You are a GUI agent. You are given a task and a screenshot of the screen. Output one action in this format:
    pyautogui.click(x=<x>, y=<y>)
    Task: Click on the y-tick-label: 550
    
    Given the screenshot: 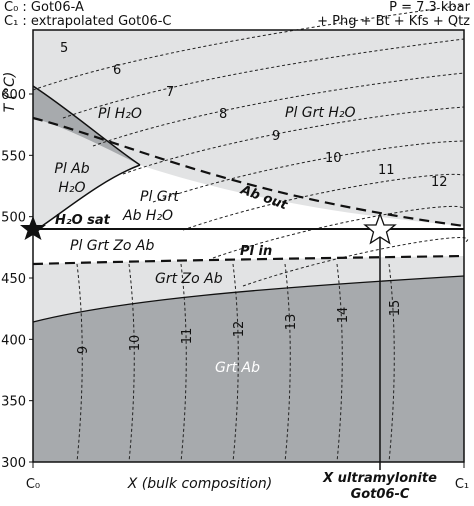 What is the action you would take?
    pyautogui.click(x=13, y=156)
    